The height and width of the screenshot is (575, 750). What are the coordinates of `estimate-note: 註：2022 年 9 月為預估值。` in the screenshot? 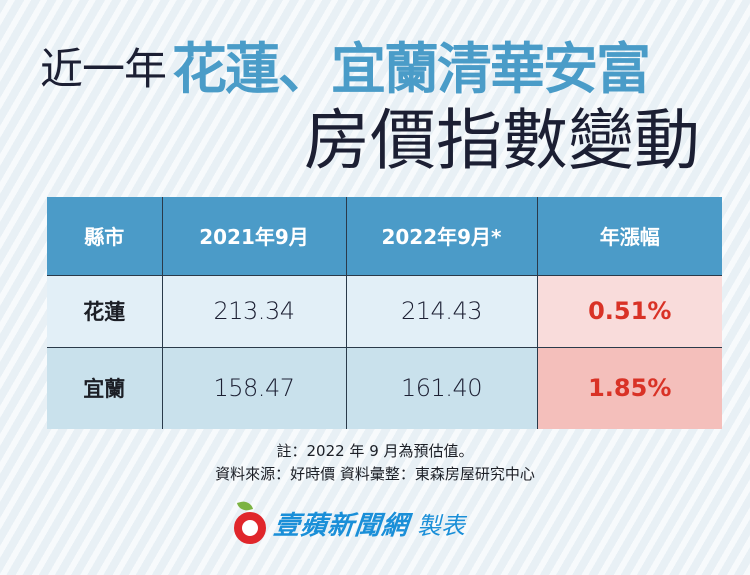 It's located at (375, 451).